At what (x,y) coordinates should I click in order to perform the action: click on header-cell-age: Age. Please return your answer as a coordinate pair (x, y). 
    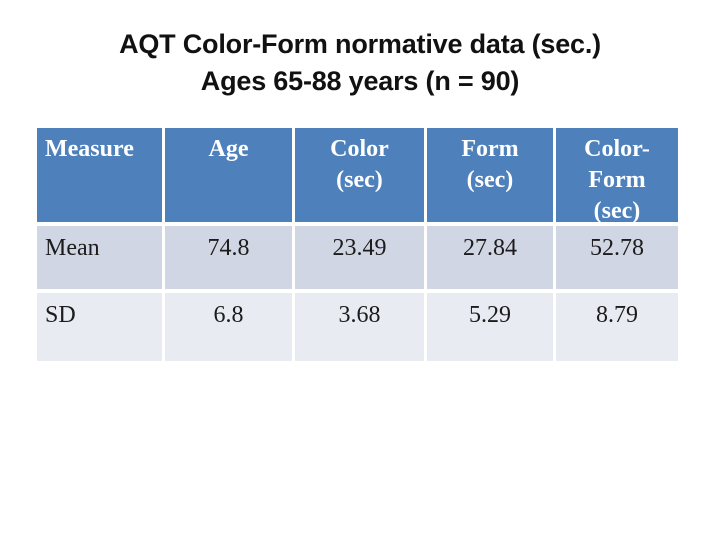
    Looking at the image, I should click on (228, 175).